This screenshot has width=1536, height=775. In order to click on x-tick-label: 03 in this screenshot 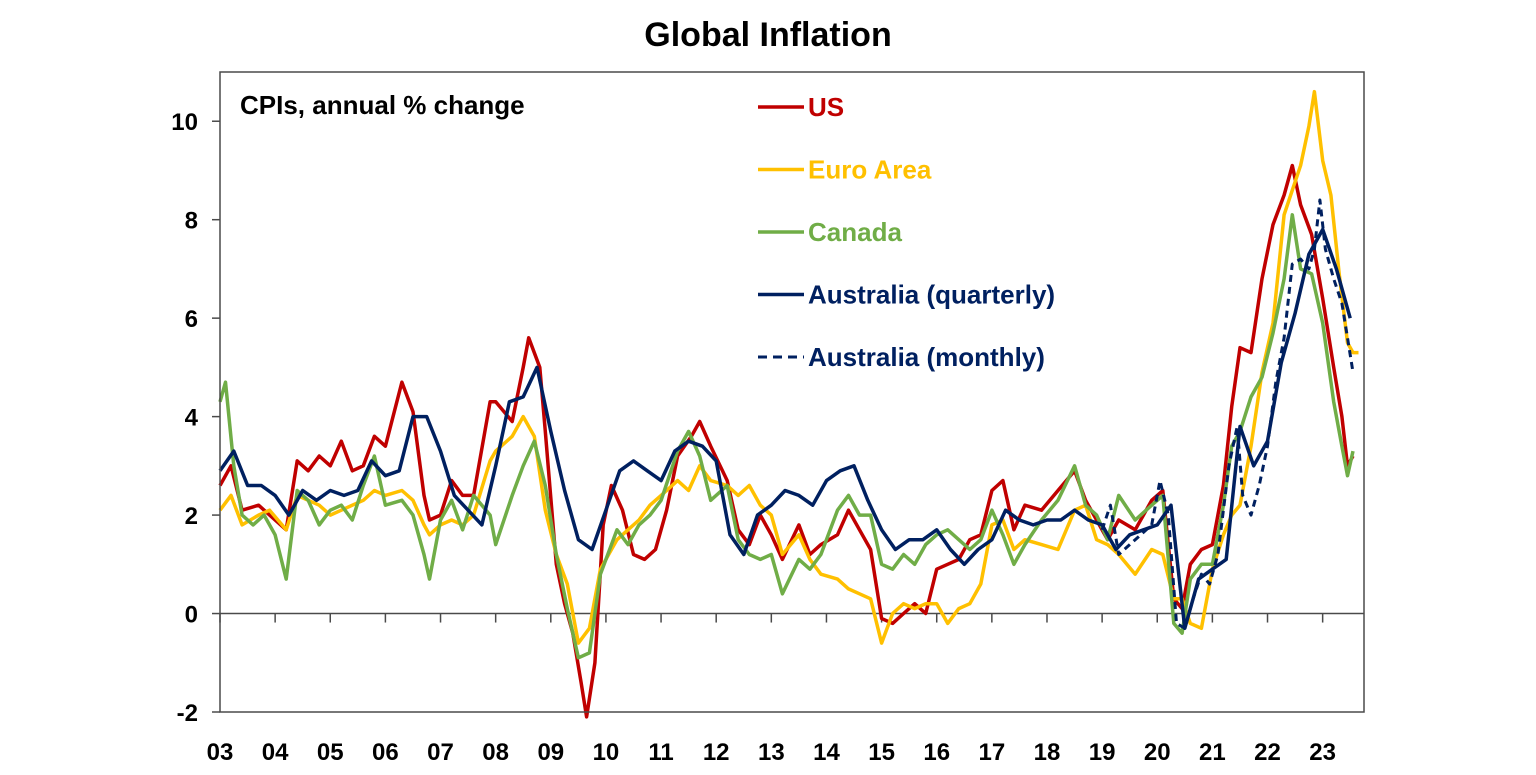, I will do `click(220, 752)`.